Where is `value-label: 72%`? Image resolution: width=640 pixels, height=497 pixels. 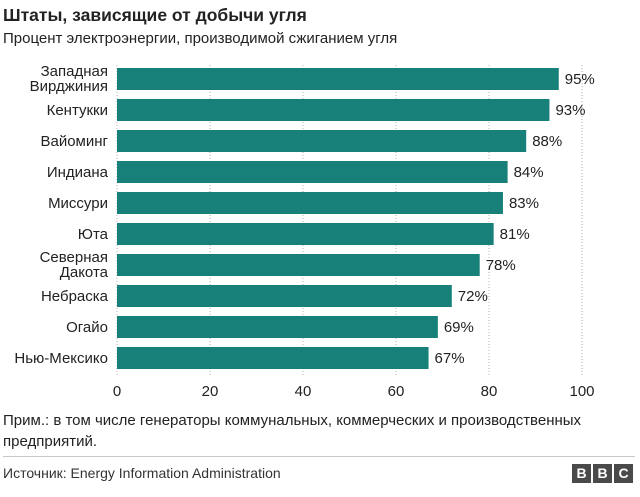 value-label: 72% is located at coordinates (473, 296).